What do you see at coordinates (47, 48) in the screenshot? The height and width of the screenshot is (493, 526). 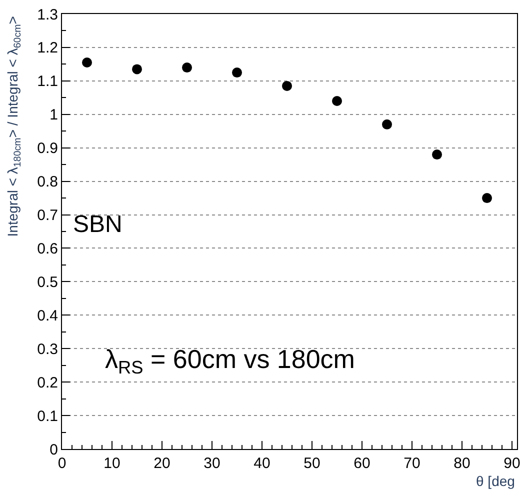 I see `y-tick-label: 1.2` at bounding box center [47, 48].